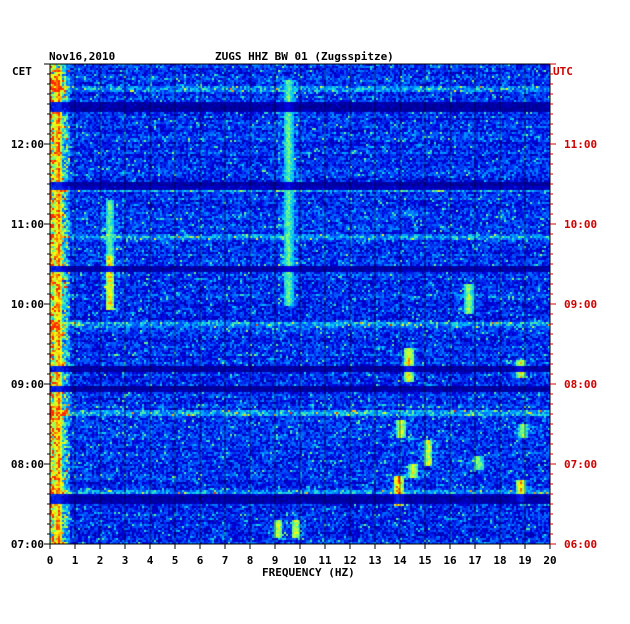 The image size is (630, 624). Describe the element at coordinates (27, 304) in the screenshot. I see `left-time-label: 10:00` at that location.